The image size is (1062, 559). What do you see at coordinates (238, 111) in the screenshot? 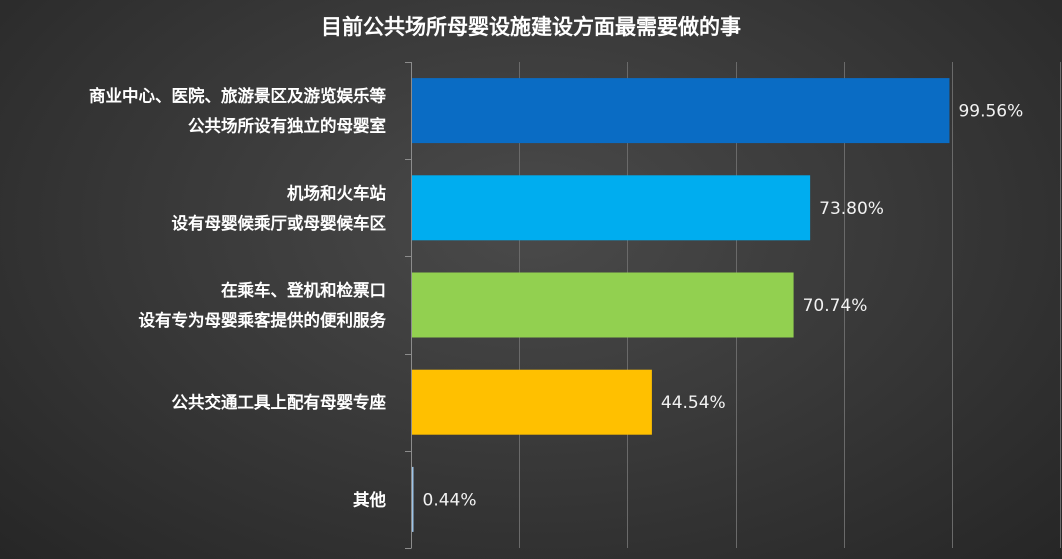
I see `category-label: 商业中心、医院、旅游景区及游览娱乐等公共场所设有独立的母婴室` at bounding box center [238, 111].